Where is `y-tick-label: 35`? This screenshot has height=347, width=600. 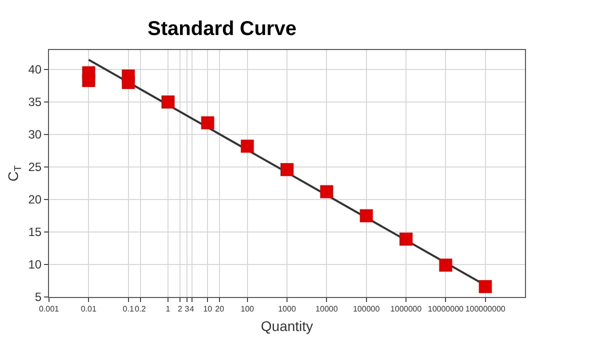 y-tick-label: 35 is located at coordinates (35, 102).